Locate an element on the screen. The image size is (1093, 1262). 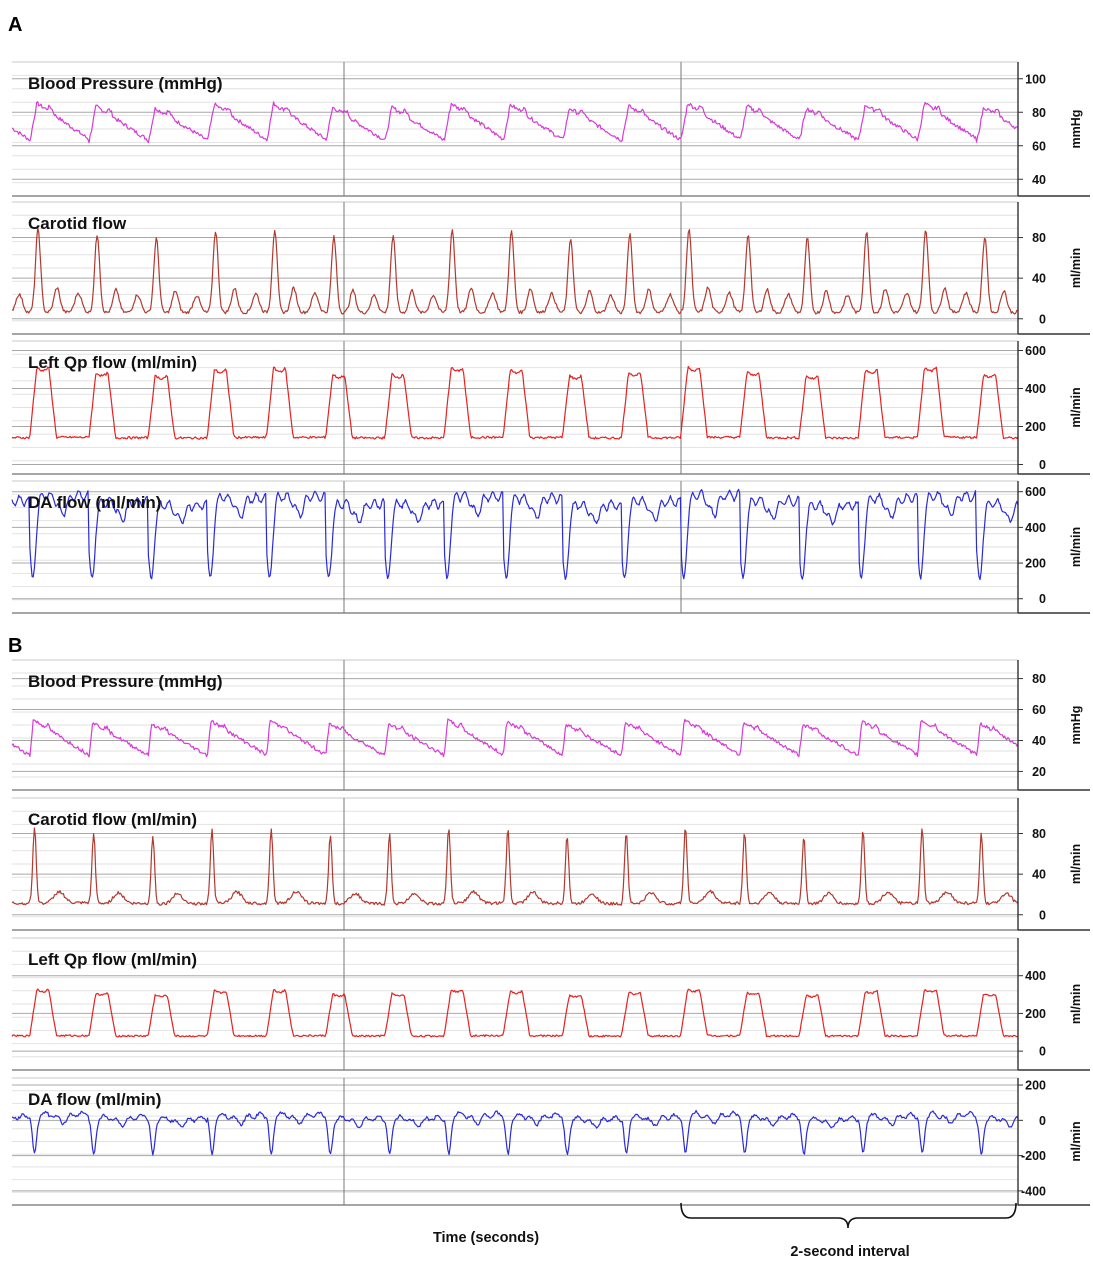
right-axes is located at coordinates (1053, 634).